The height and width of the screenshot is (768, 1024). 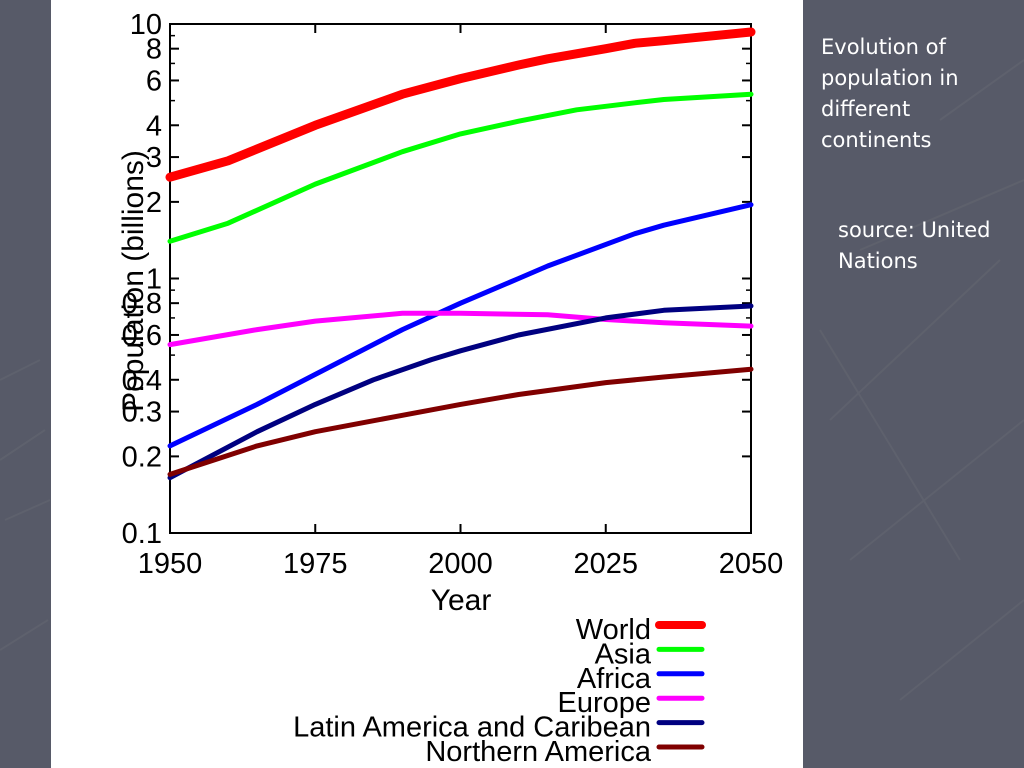 What do you see at coordinates (472, 728) in the screenshot?
I see `legend-label: Latin America and Caribean` at bounding box center [472, 728].